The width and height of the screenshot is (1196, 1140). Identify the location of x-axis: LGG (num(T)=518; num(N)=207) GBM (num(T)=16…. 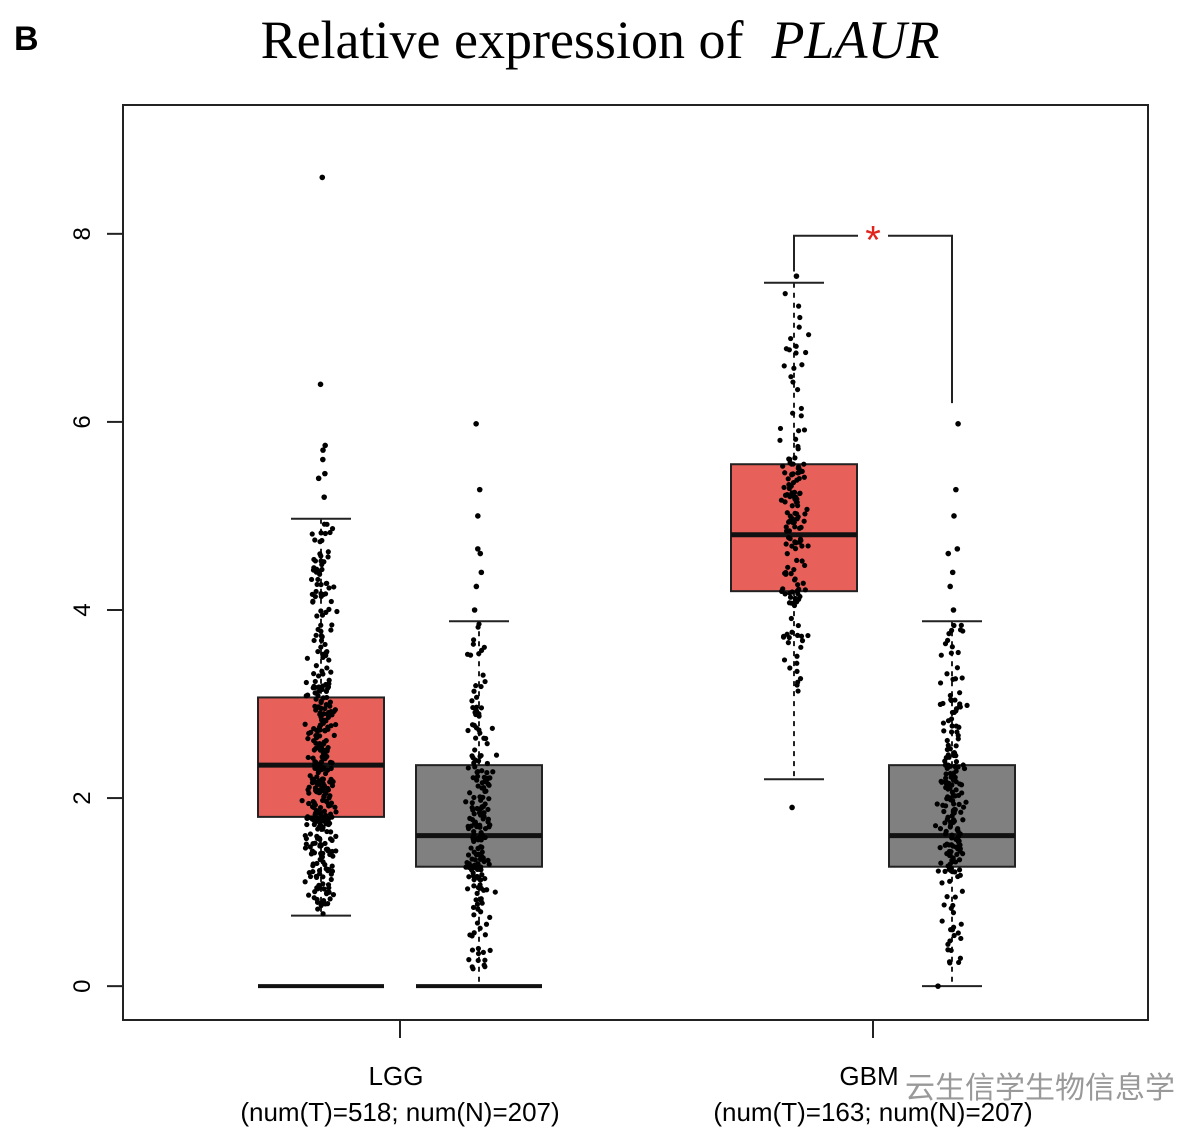
(636, 1073).